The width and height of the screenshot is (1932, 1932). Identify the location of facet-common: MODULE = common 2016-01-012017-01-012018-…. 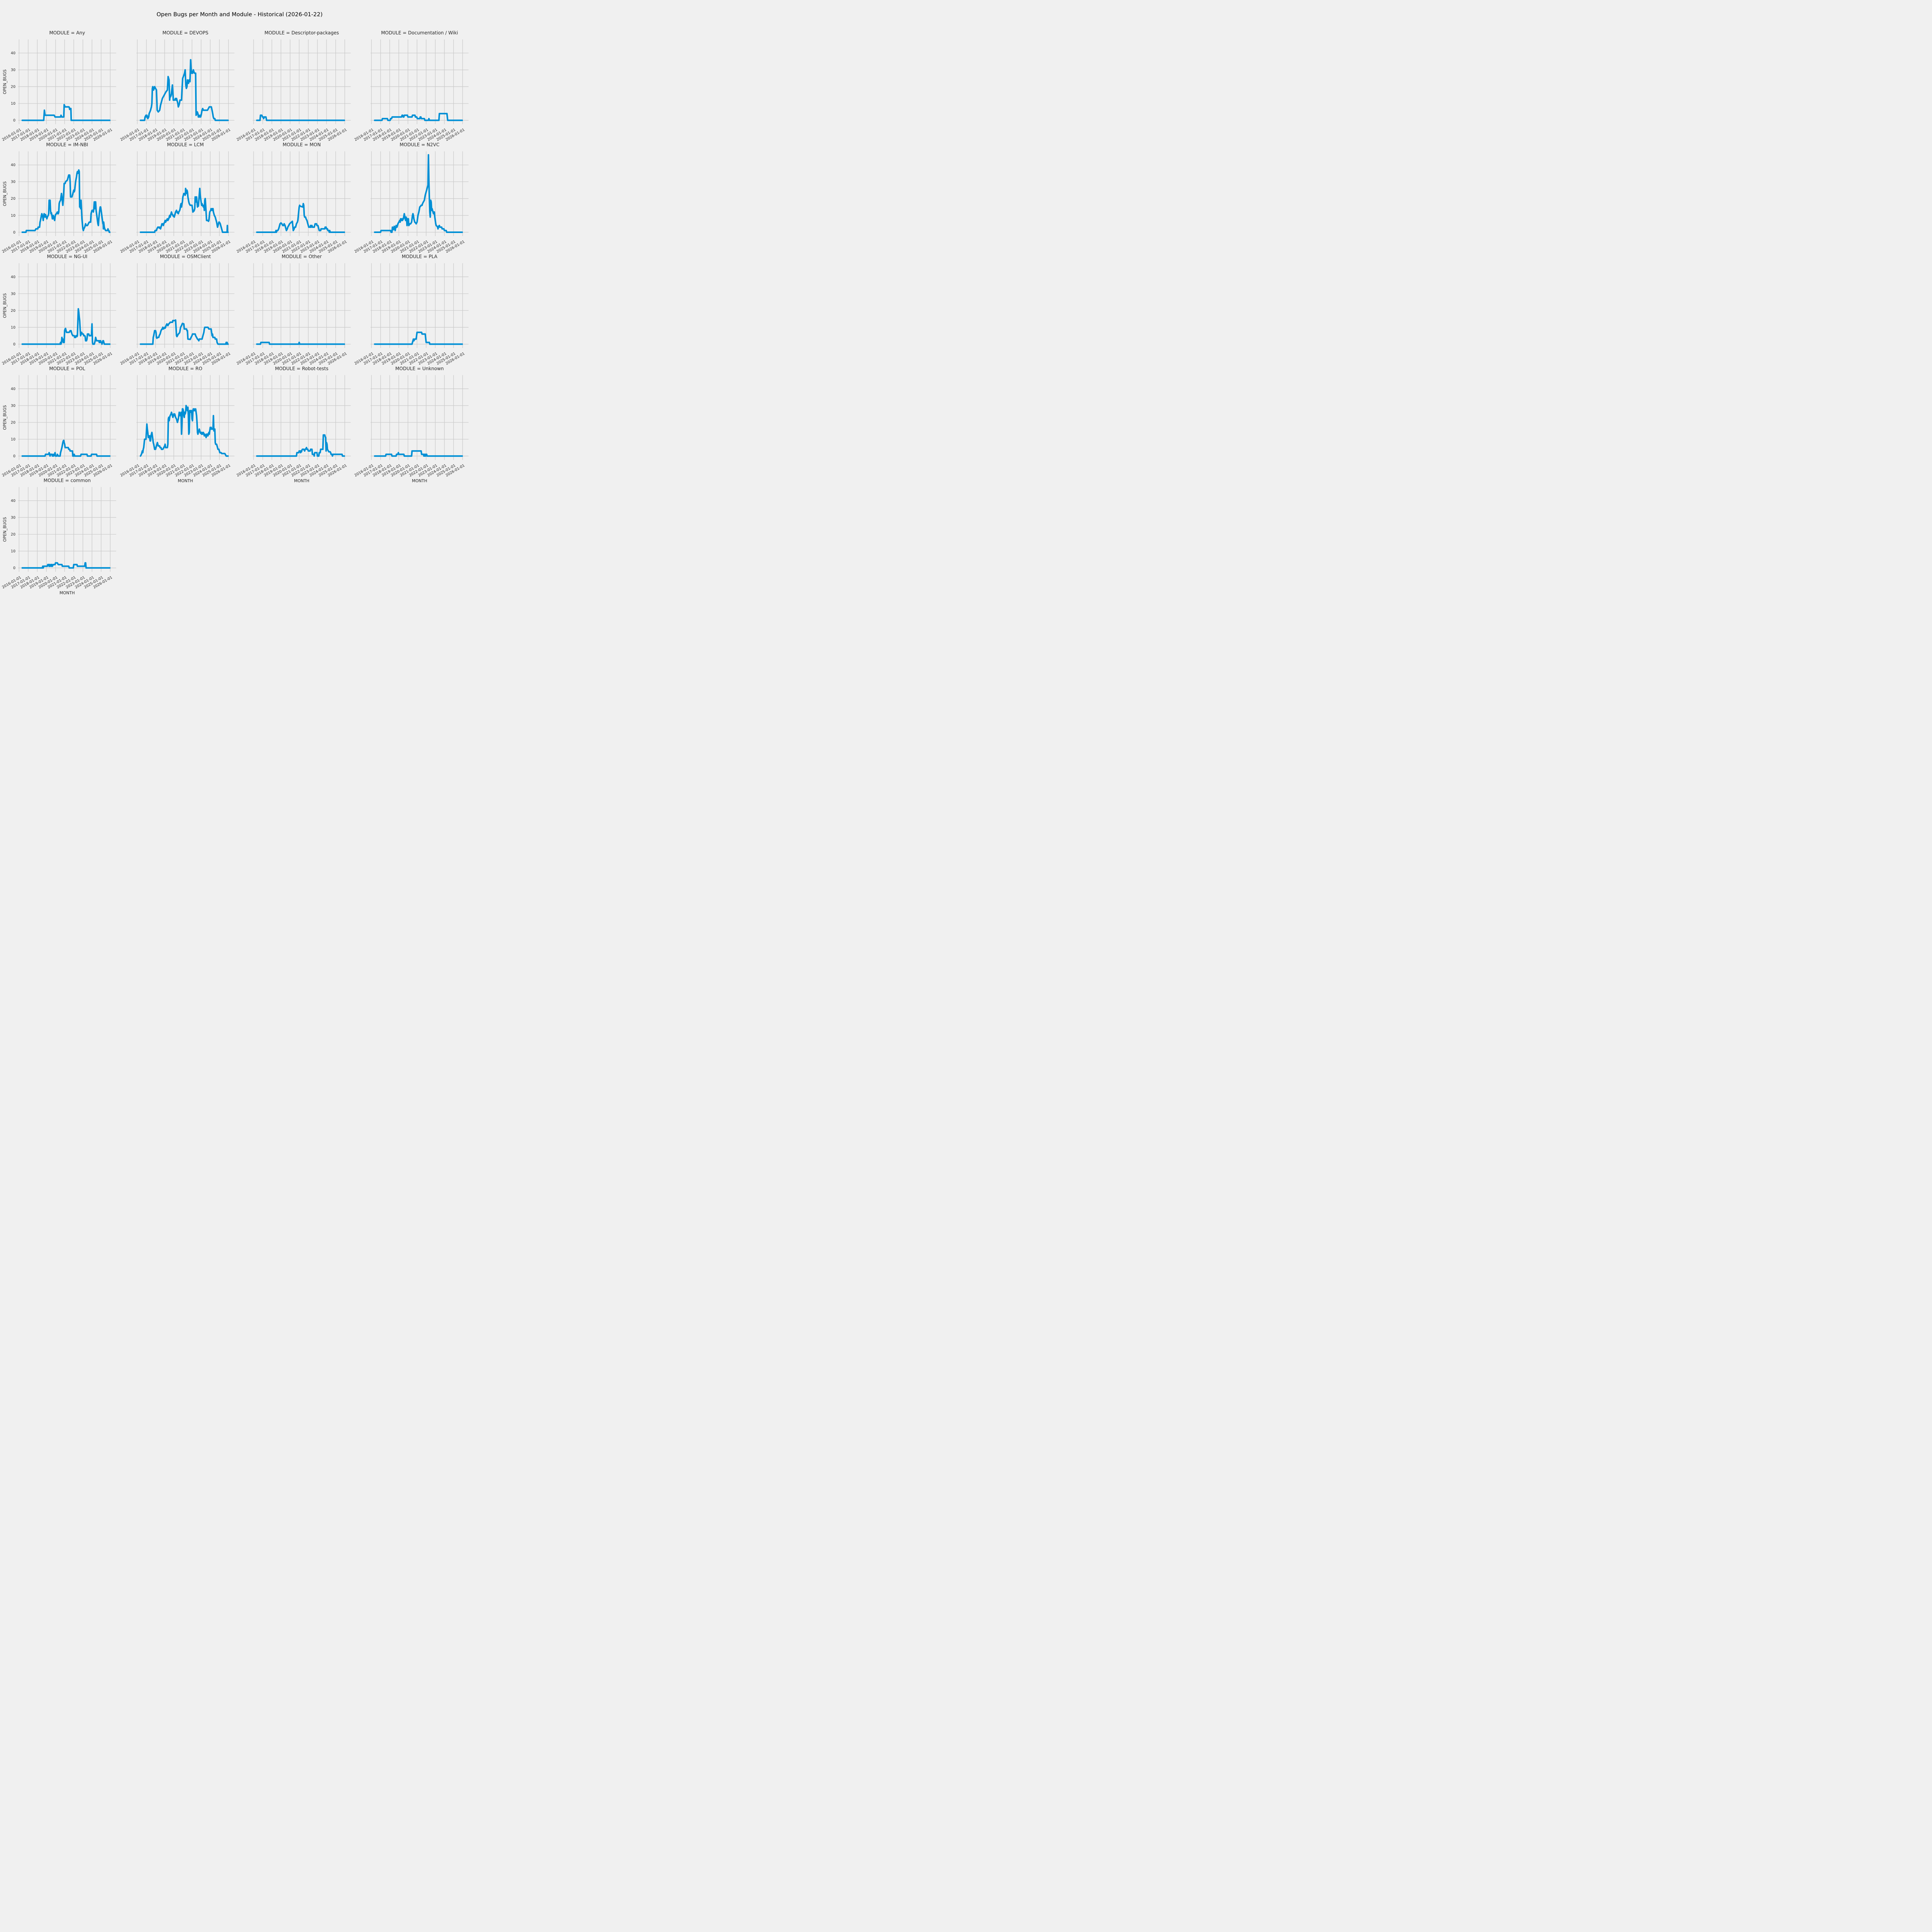
(59, 536).